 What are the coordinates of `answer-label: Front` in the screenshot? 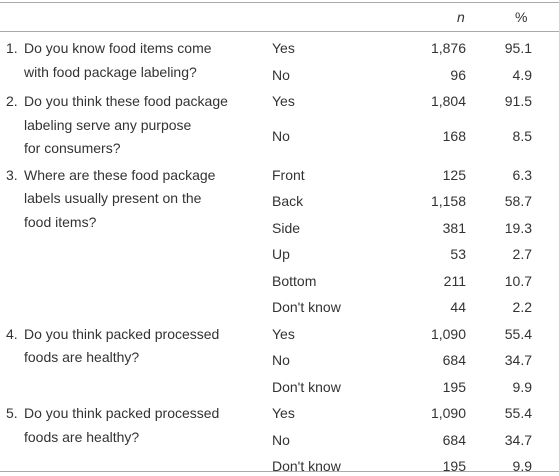 It's located at (288, 174).